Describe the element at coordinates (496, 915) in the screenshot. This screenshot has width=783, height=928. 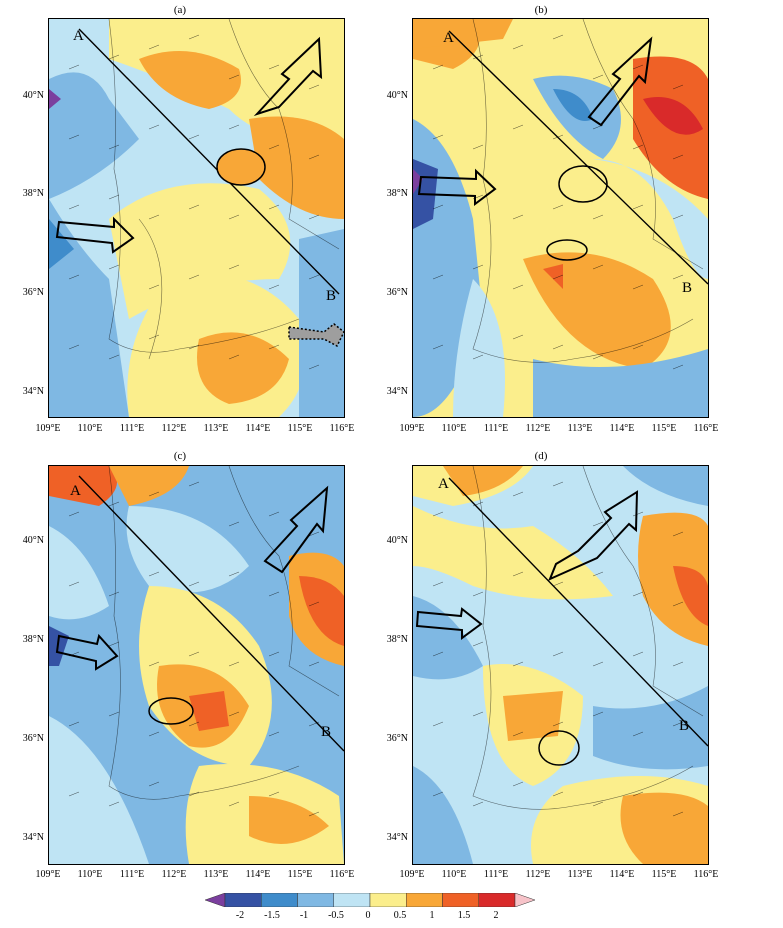
I see `colorbar-label: 2` at that location.